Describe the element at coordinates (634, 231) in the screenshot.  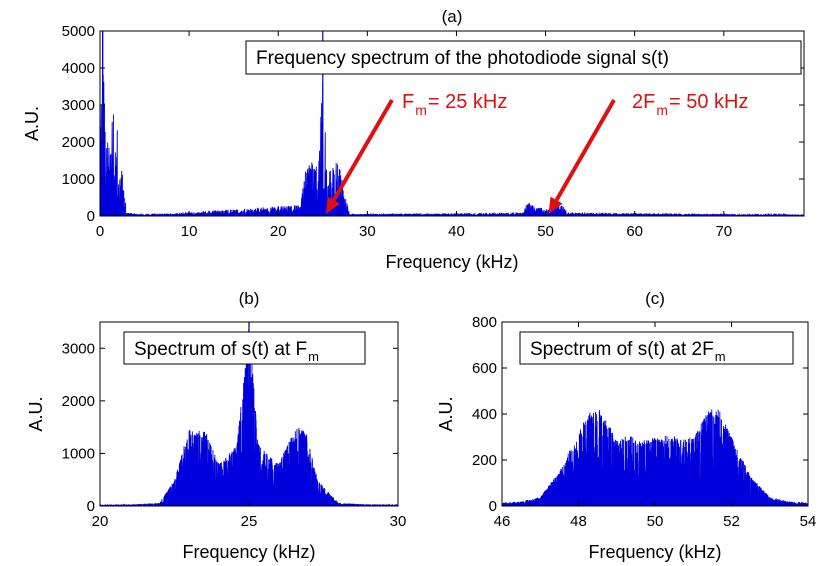
I see `x-tick-label: 60` at that location.